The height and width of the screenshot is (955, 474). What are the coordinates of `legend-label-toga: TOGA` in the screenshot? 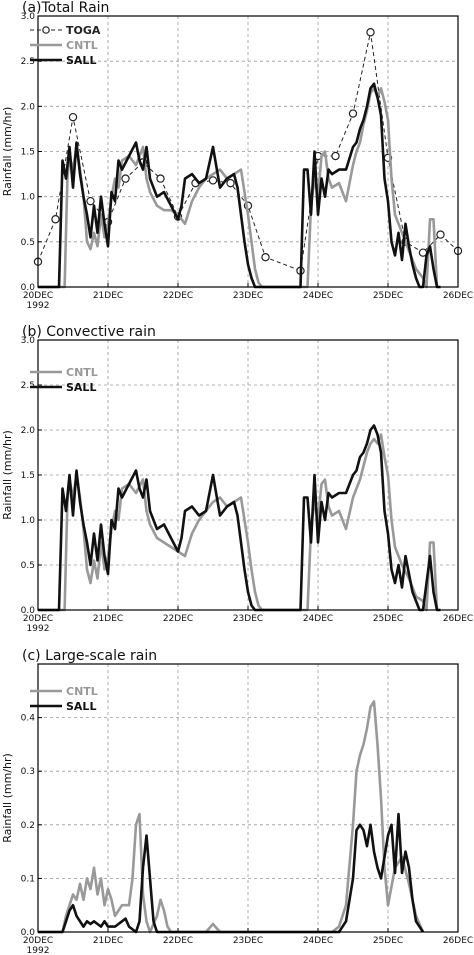 It's located at (83, 30).